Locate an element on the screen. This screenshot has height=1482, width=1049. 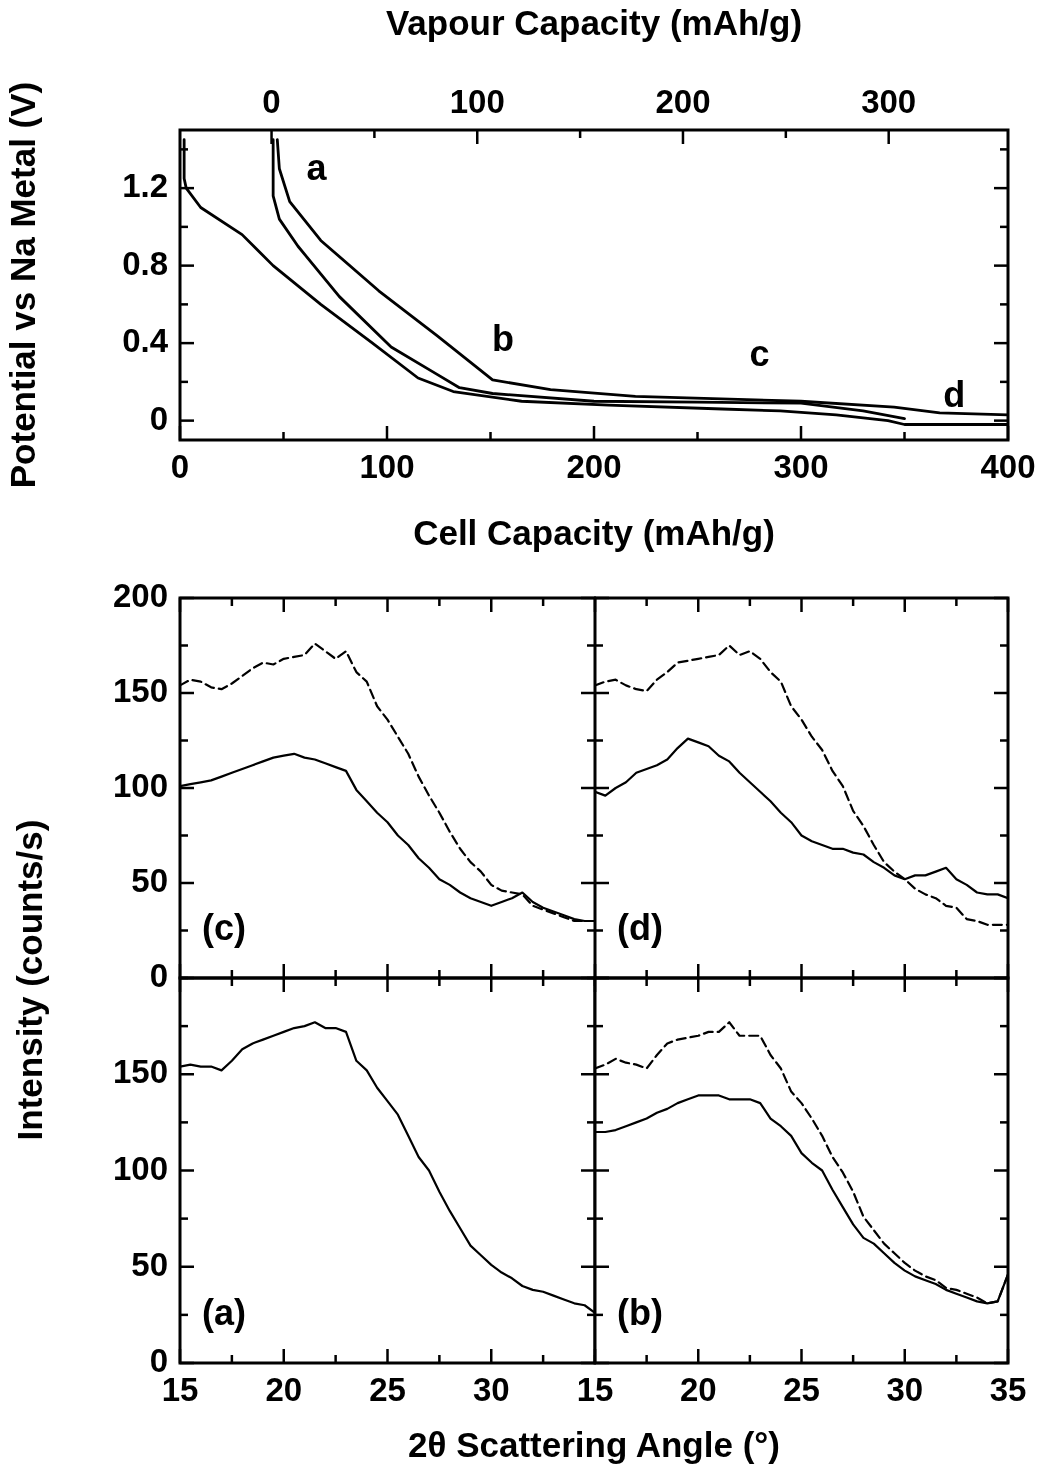
x-tick-label: 400 is located at coordinates (1008, 466).